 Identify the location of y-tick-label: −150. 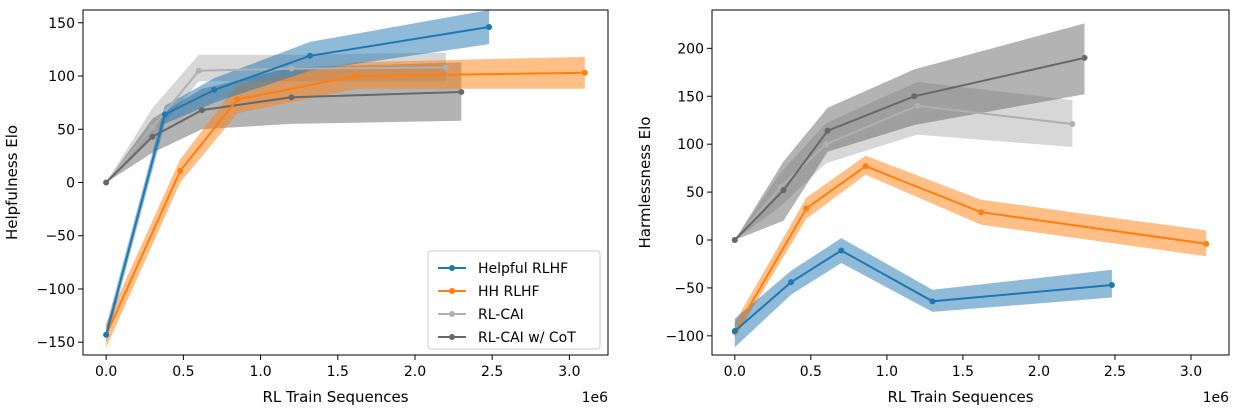
(56, 343).